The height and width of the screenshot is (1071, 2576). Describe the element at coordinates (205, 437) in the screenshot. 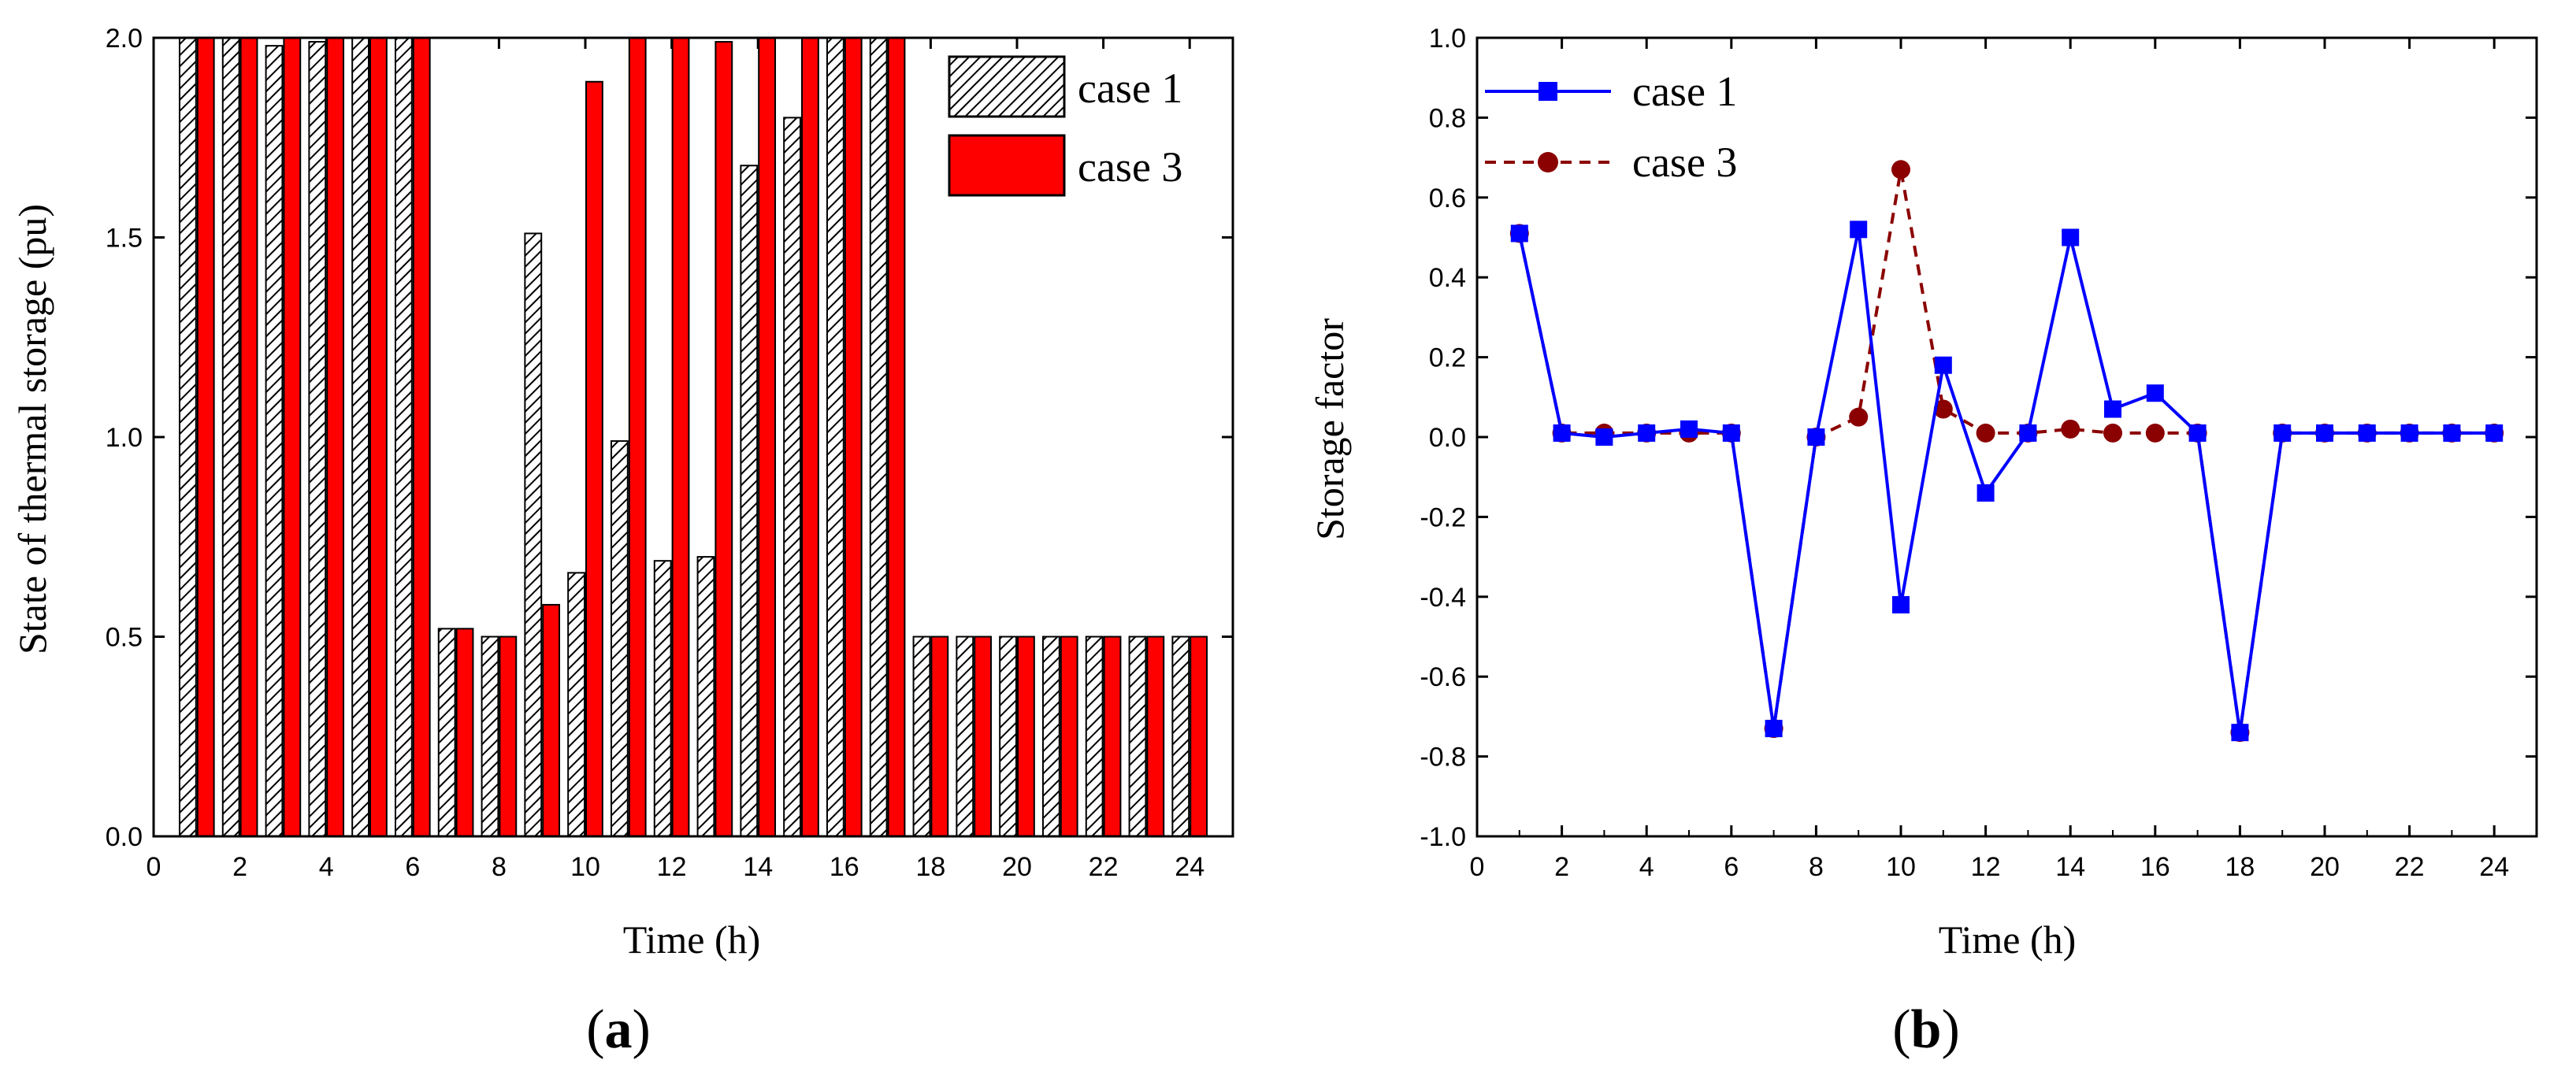

I see `bar-case-3-t1` at that location.